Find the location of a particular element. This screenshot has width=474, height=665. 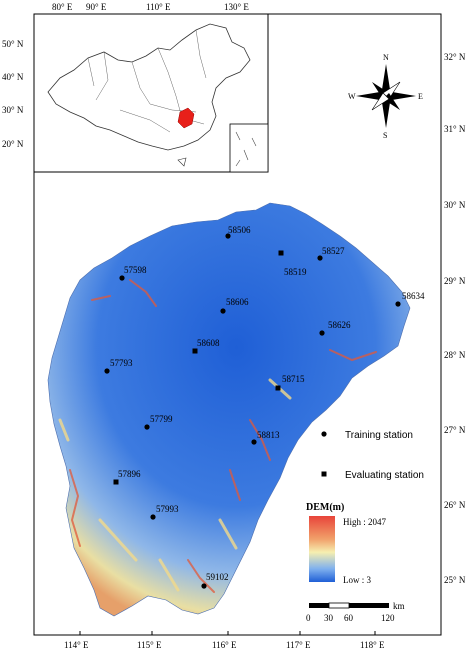

right-tick-label: 28° N is located at coordinates (455, 355).